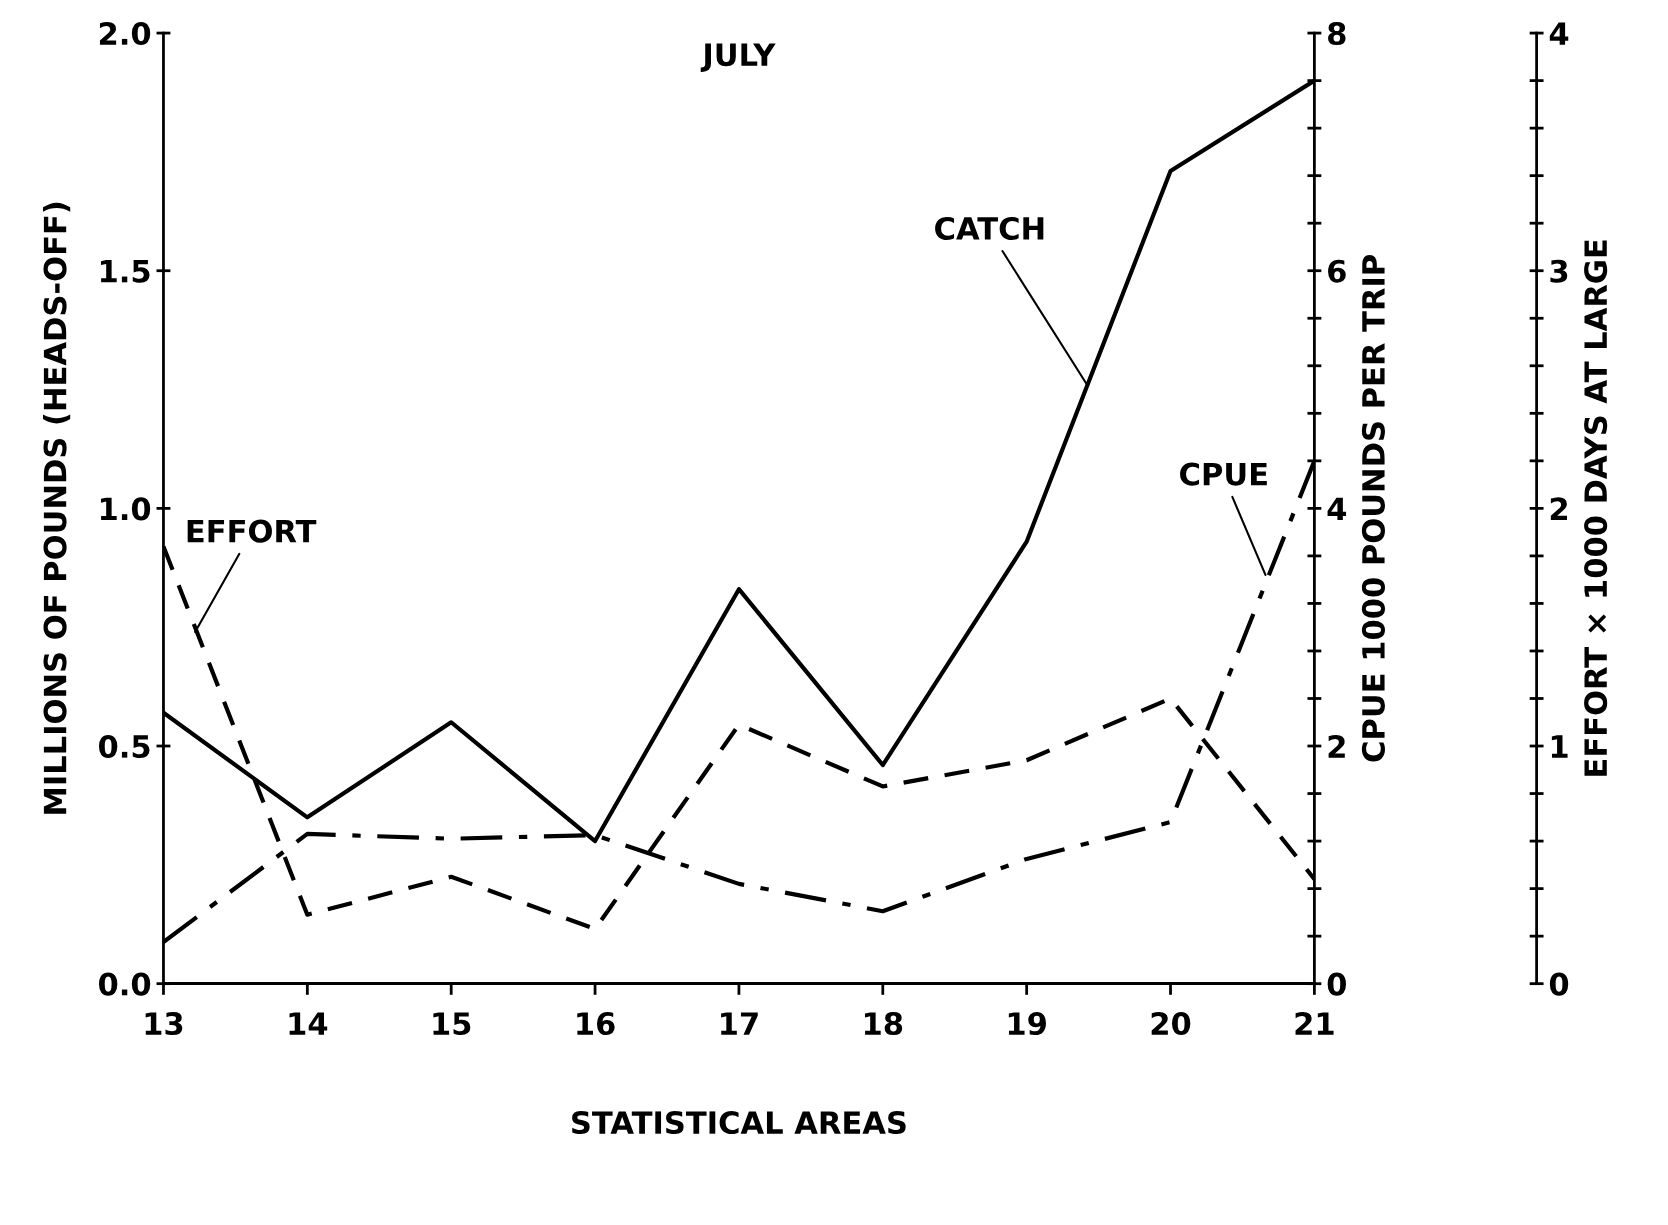  I want to click on annotation: EFFORT, so click(252, 531).